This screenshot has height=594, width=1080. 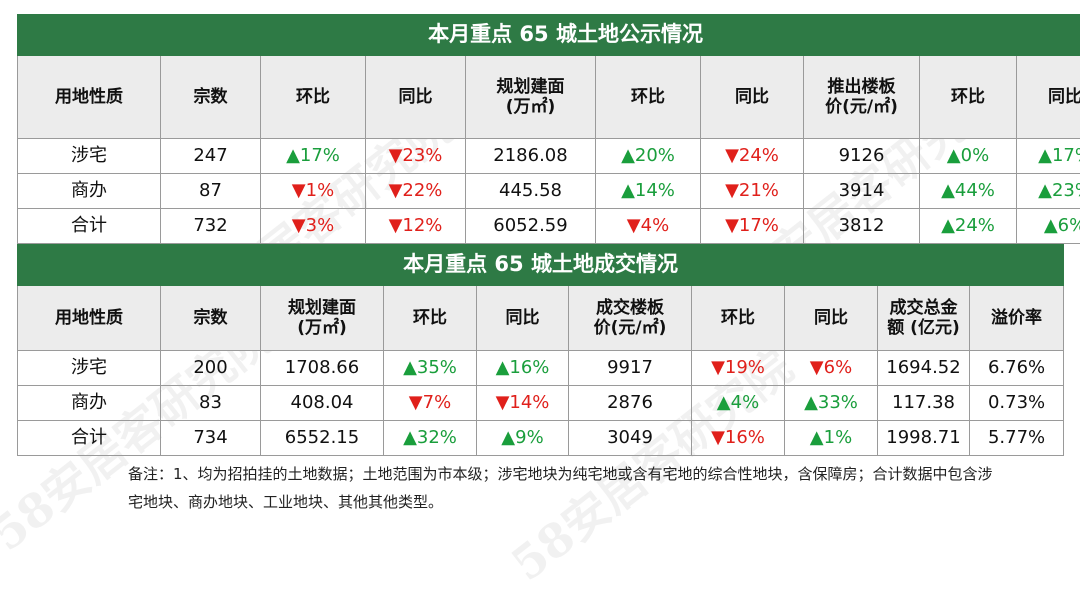 I want to click on column-header-text: 成交楼板, so click(x=630, y=308).